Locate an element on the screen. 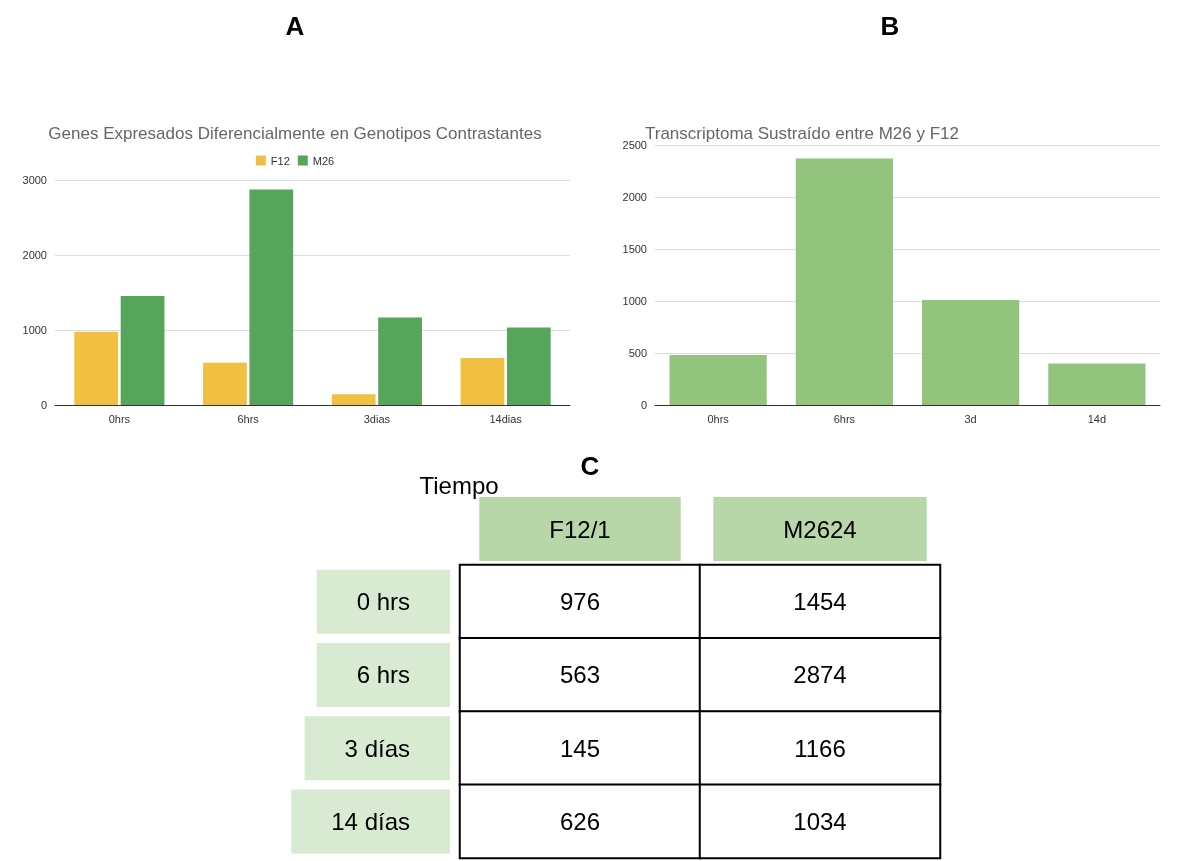 This screenshot has width=1180, height=861. data-label: 626 is located at coordinates (580, 821).